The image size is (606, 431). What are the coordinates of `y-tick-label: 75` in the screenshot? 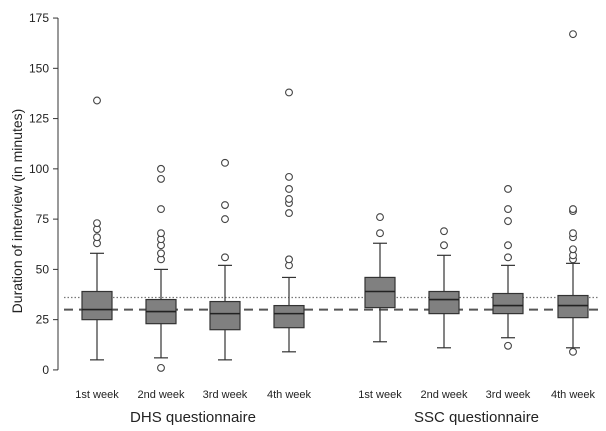 It's located at (43, 219).